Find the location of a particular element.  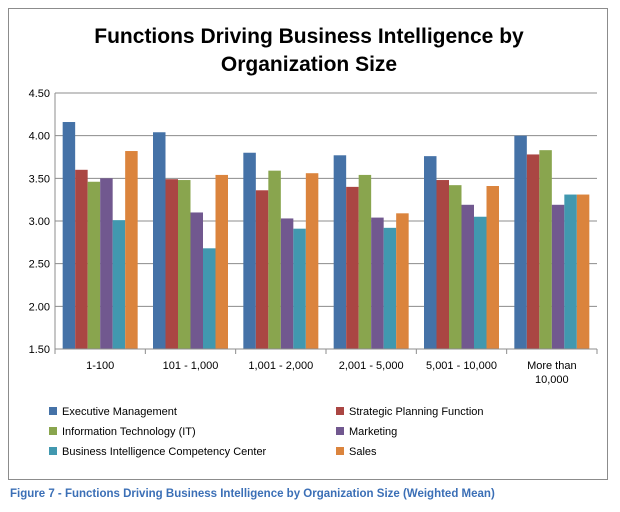

y-tick-label: 1.50 is located at coordinates (39, 350).